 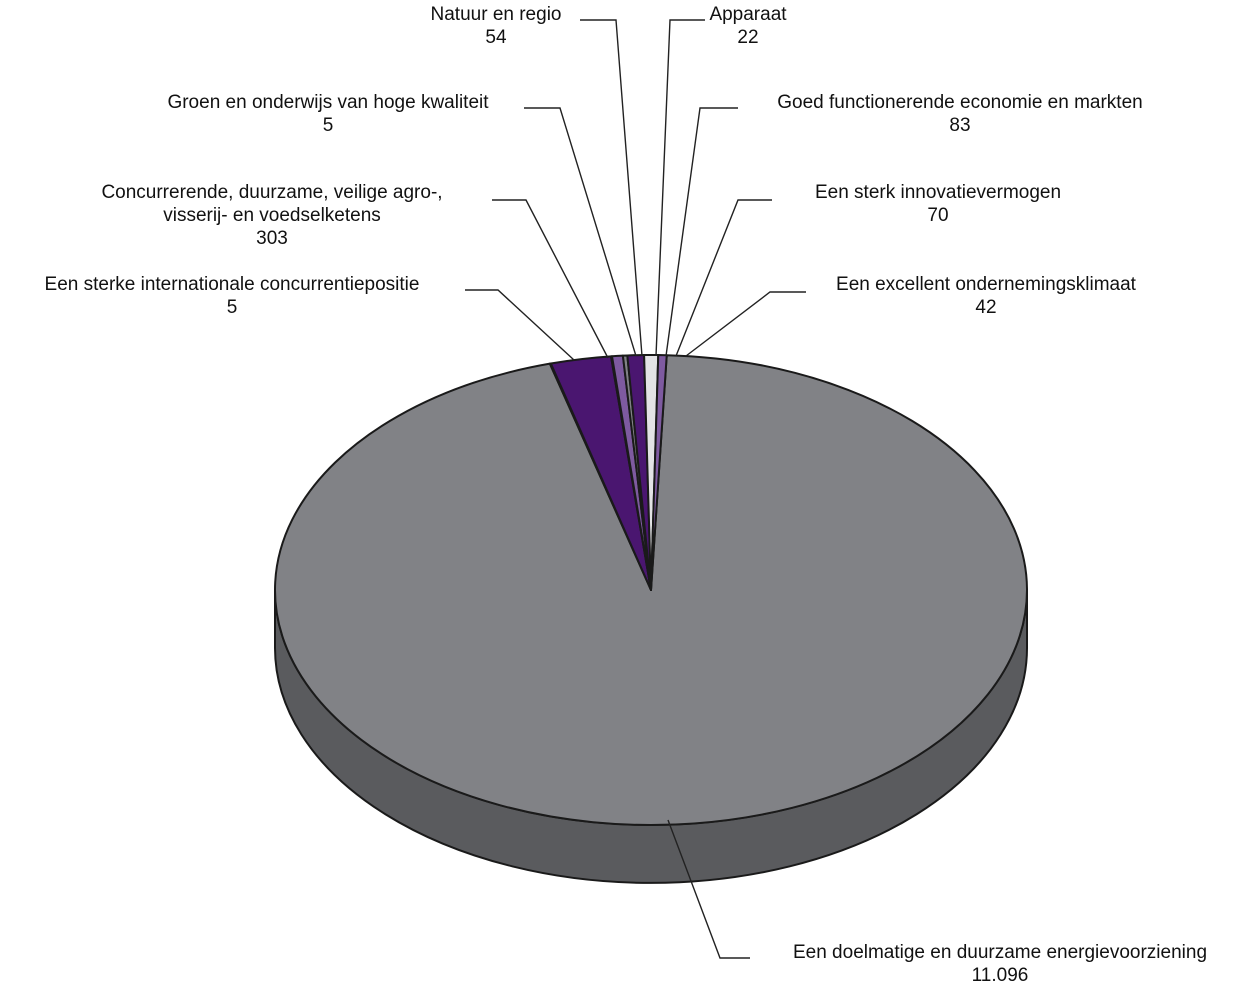 What do you see at coordinates (938, 204) in the screenshot?
I see `slice-label: Een sterk innovatievermogen 70` at bounding box center [938, 204].